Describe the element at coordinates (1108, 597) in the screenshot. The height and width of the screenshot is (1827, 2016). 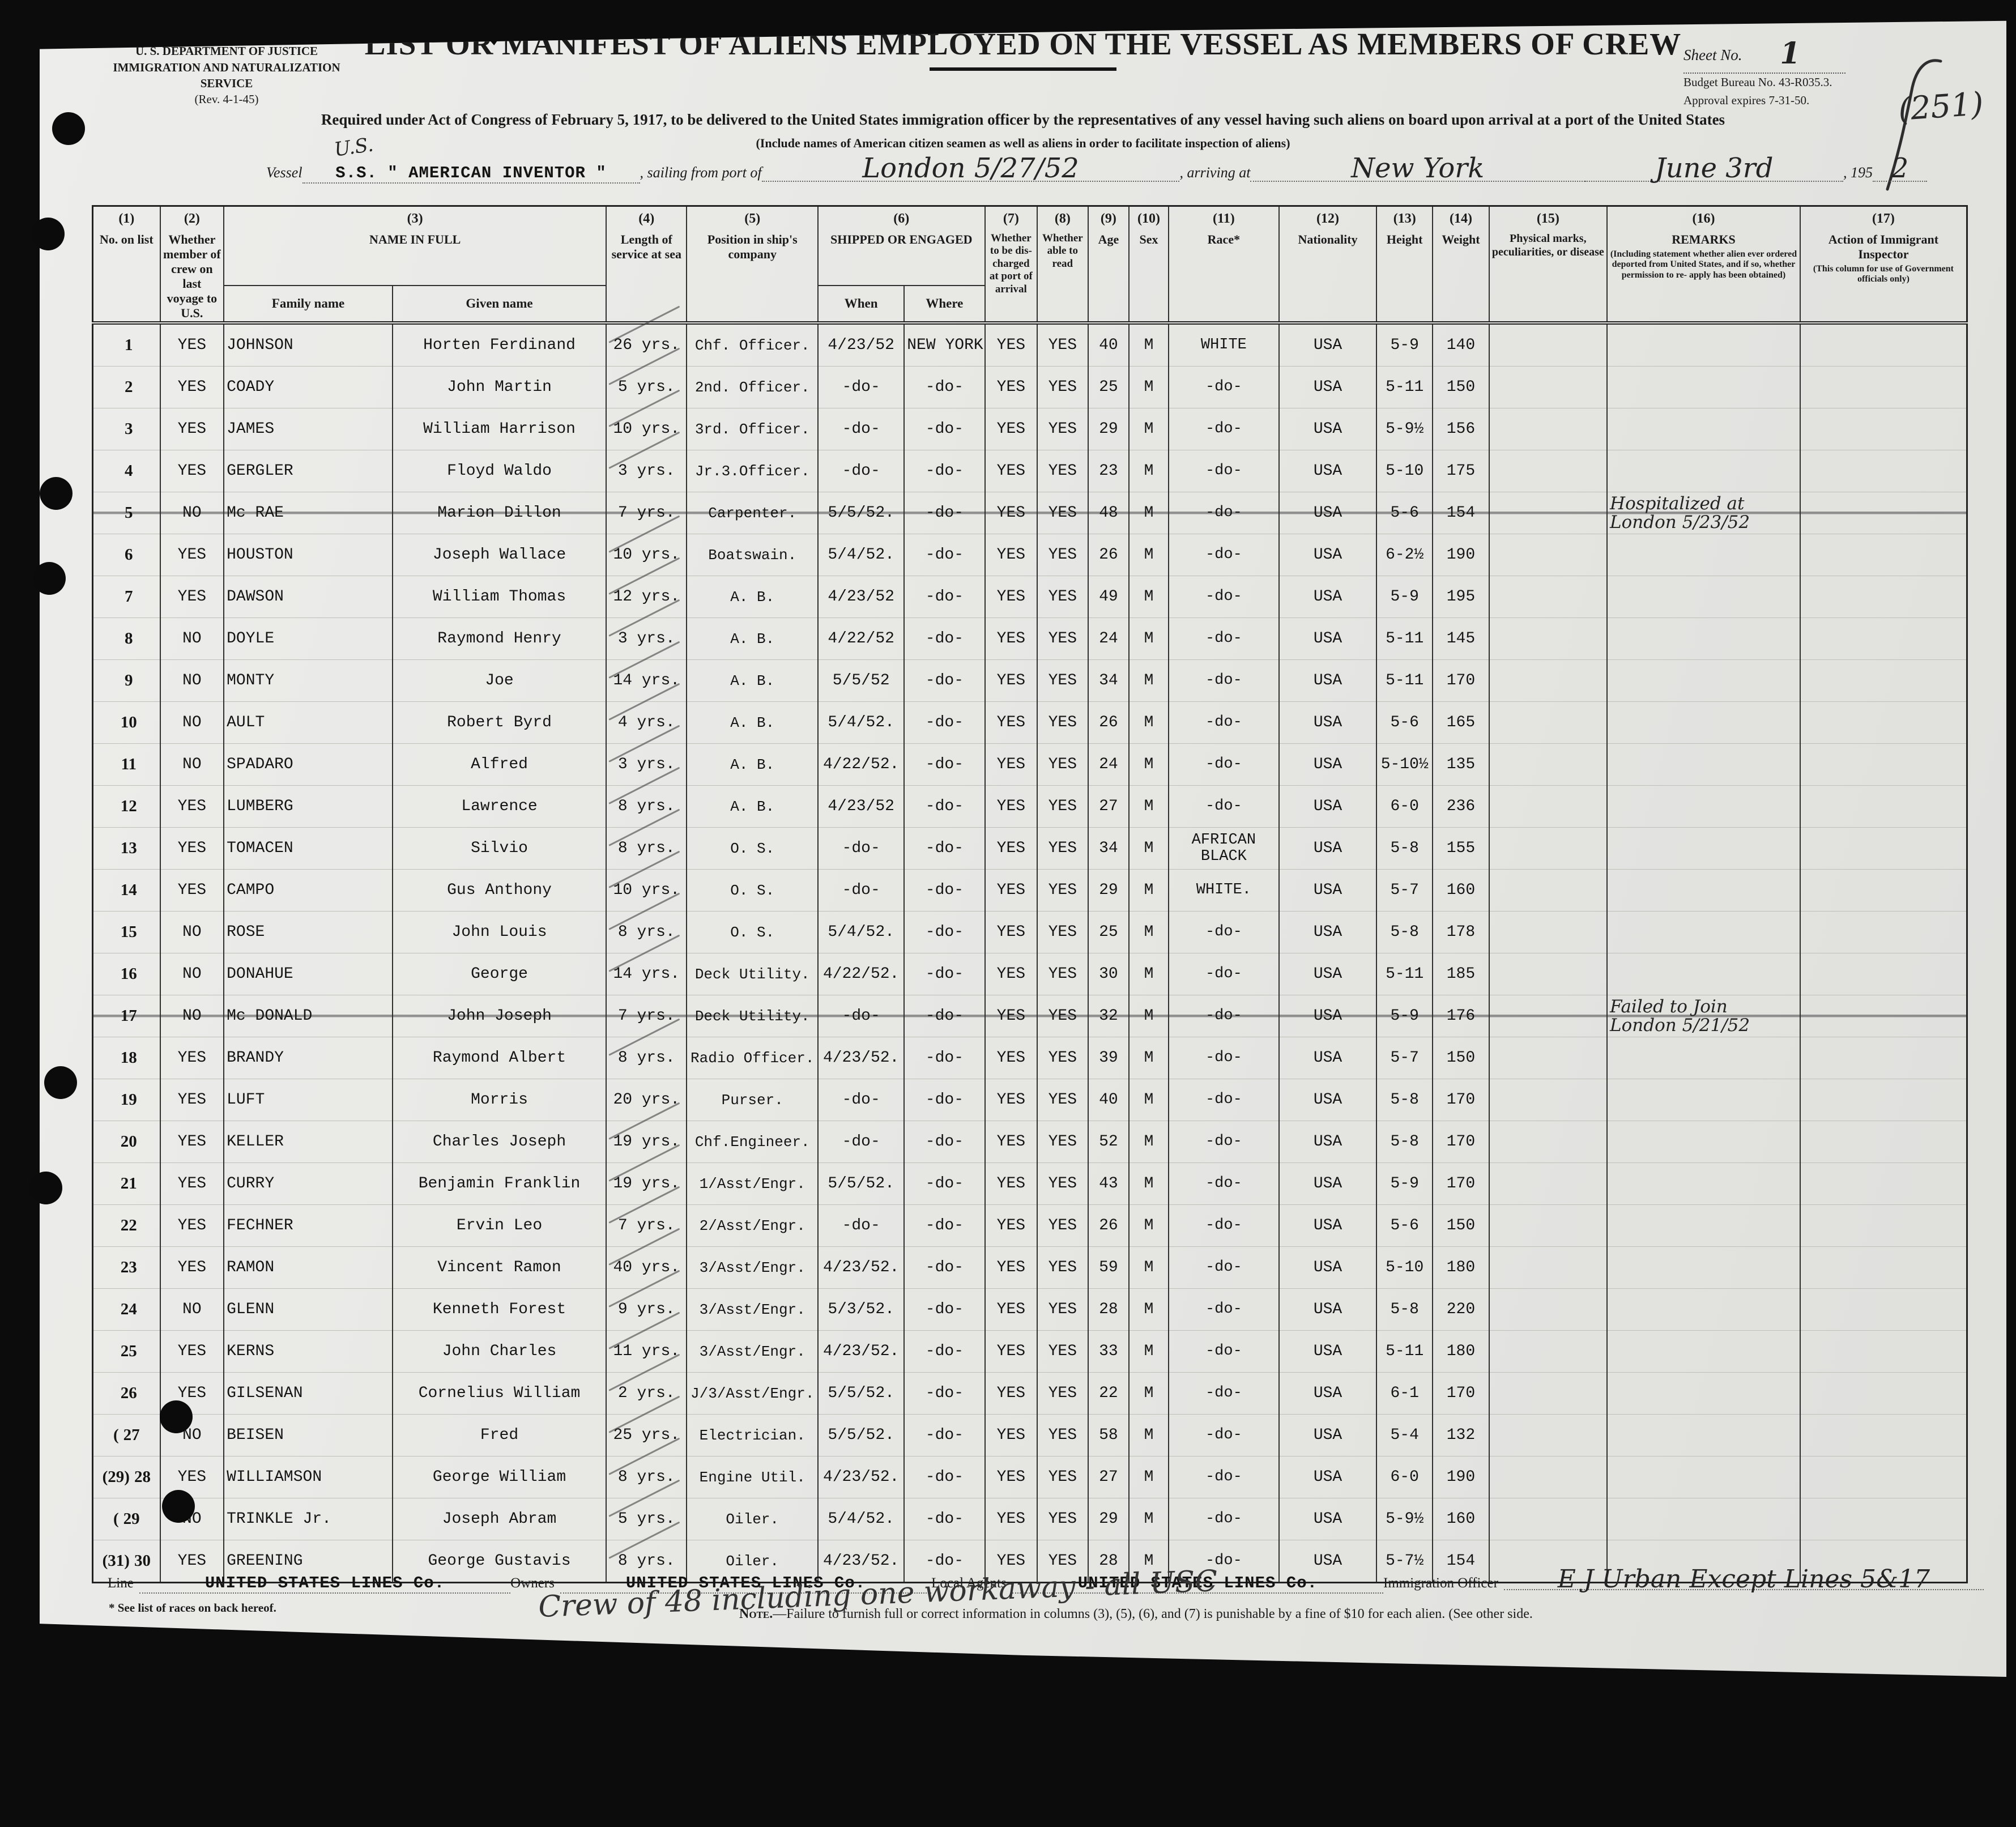
I see `cell-age: 49` at that location.